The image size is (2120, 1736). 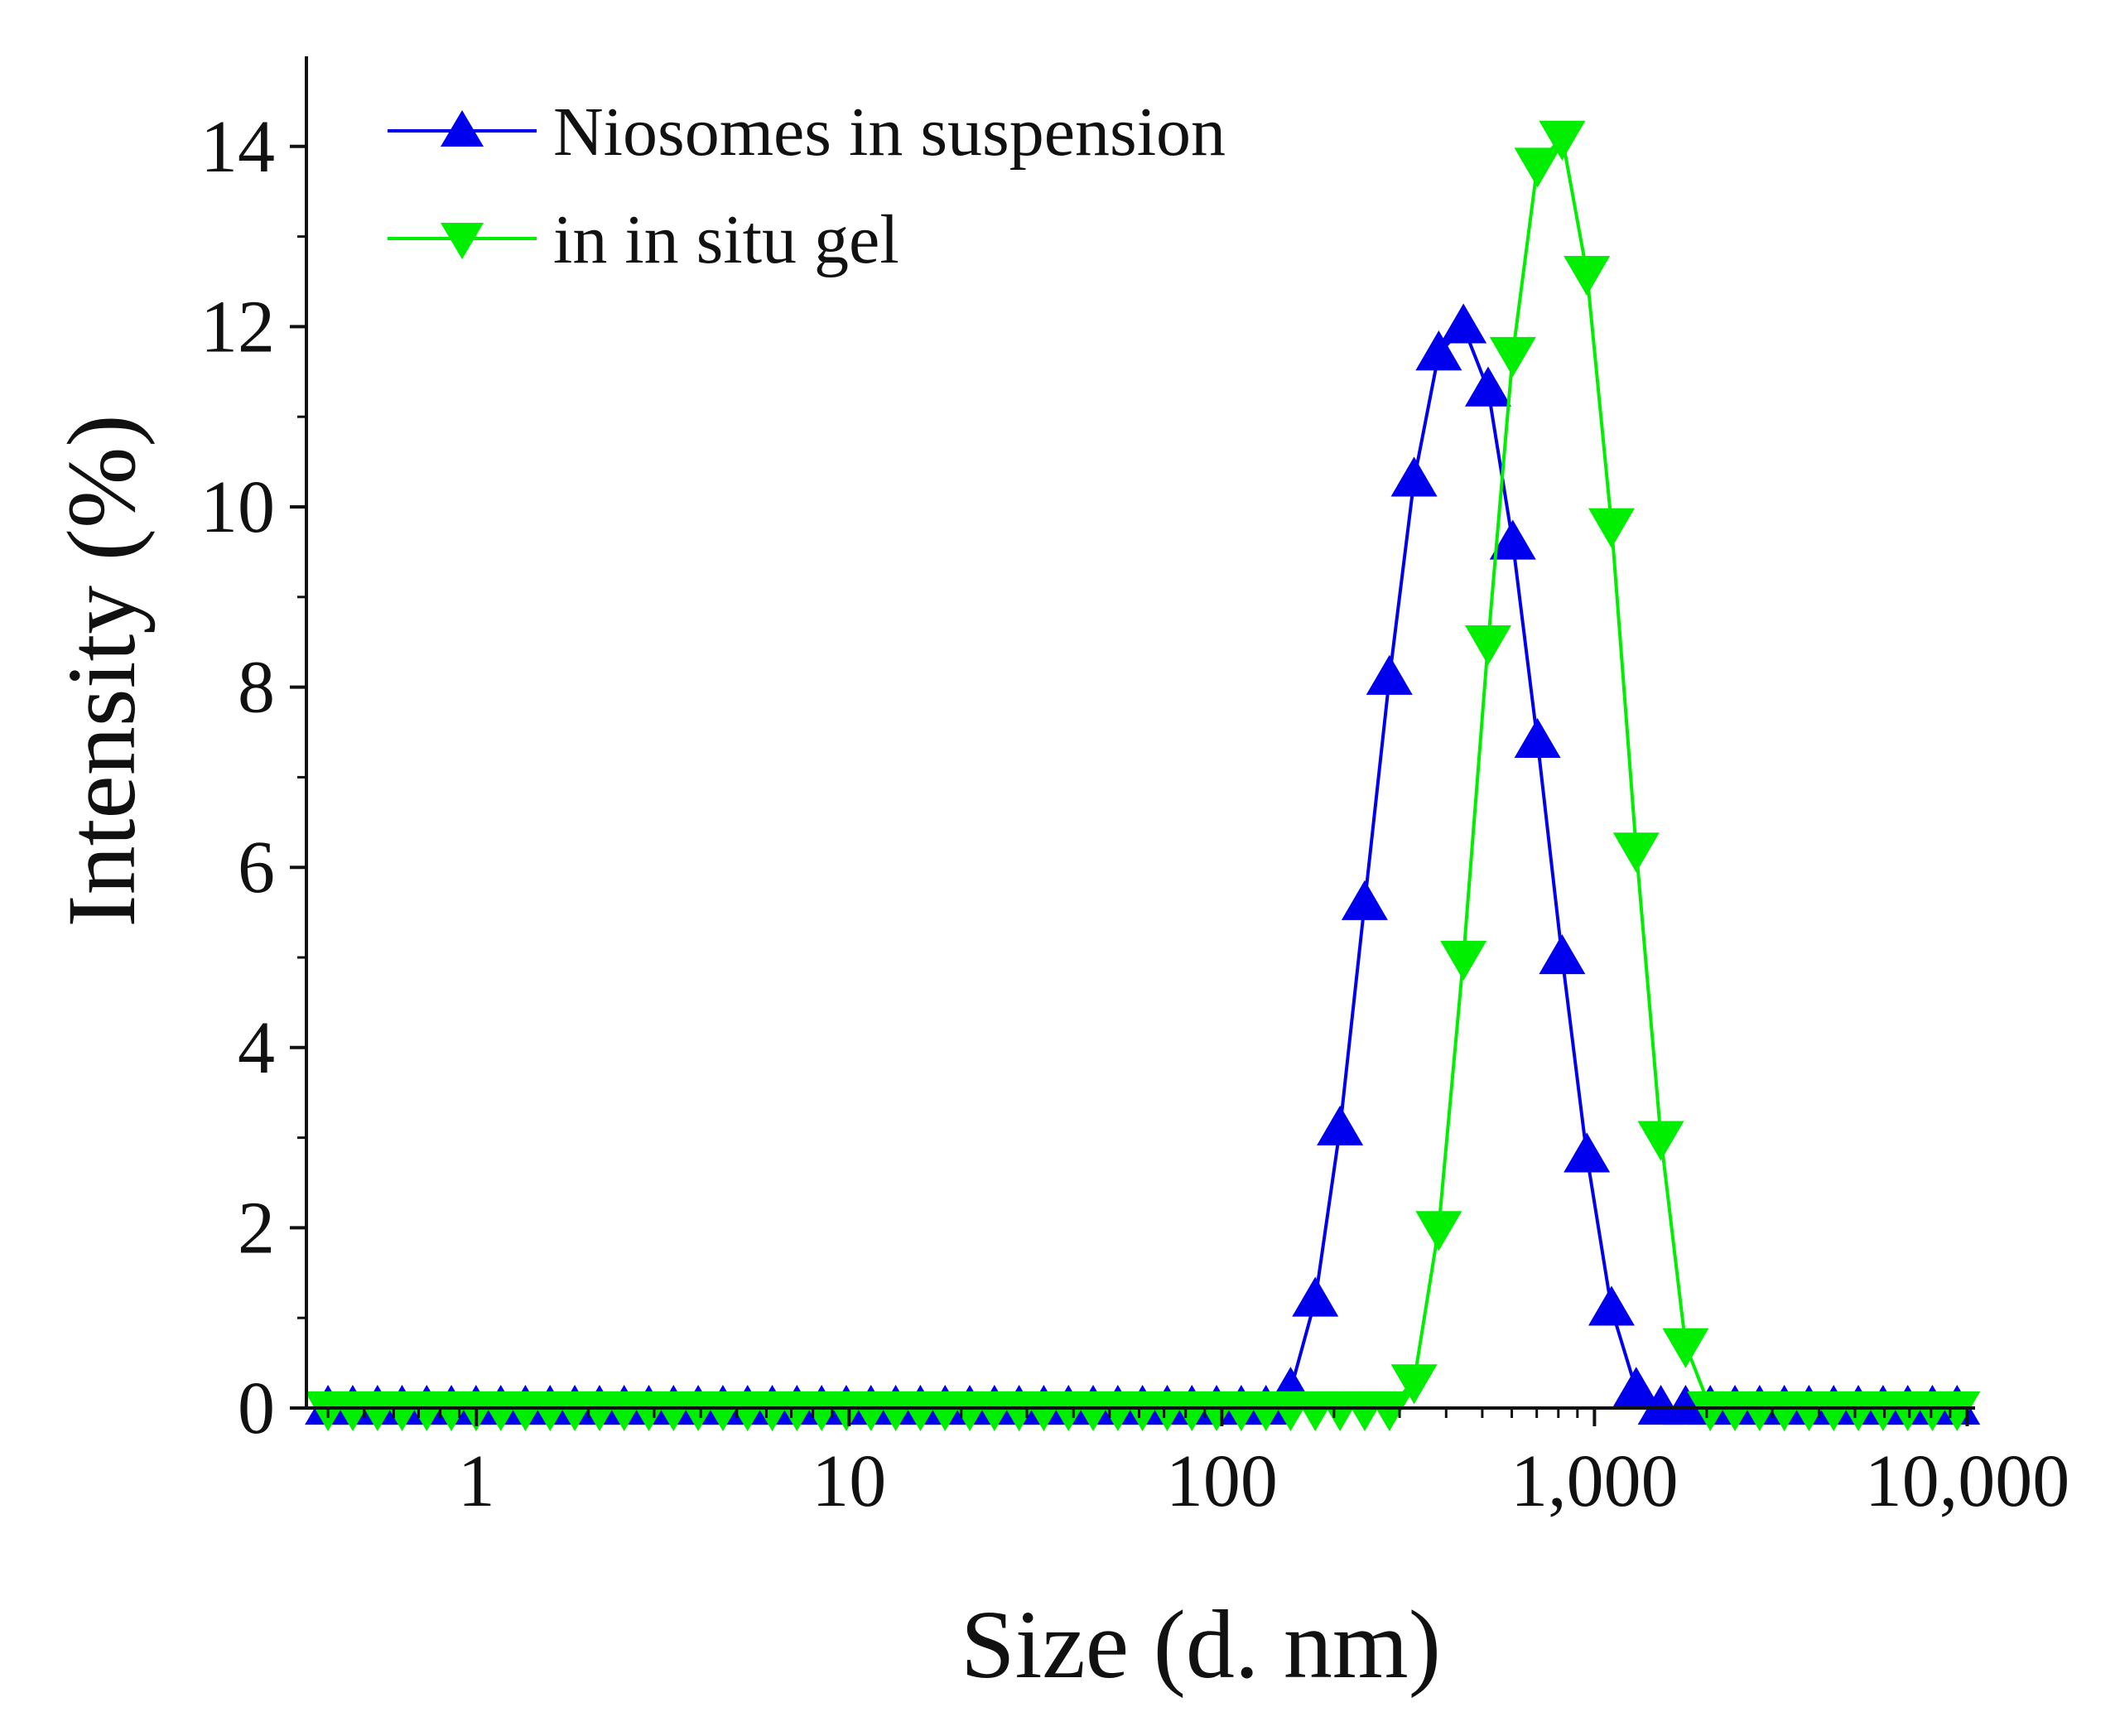 I want to click on x-tick-label: 100, so click(x=1222, y=1481).